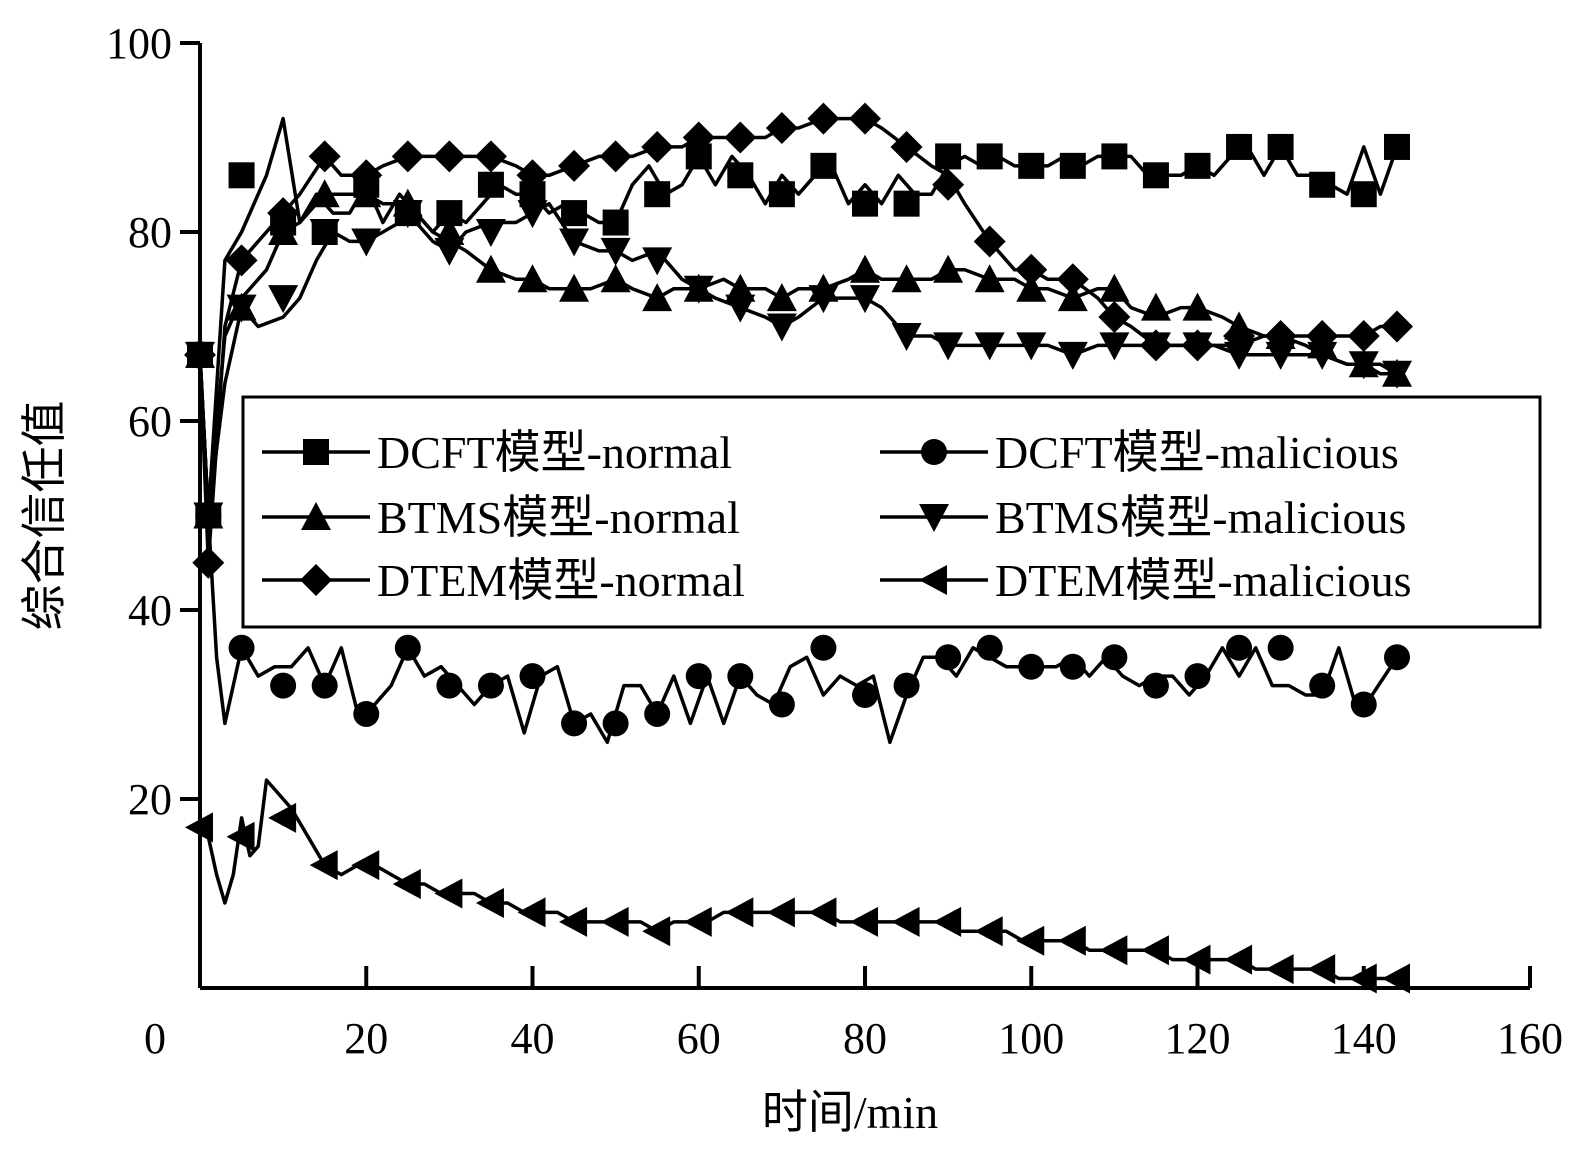 Image resolution: width=1582 pixels, height=1156 pixels. What do you see at coordinates (1031, 1038) in the screenshot?
I see `x-tick-label: 100` at bounding box center [1031, 1038].